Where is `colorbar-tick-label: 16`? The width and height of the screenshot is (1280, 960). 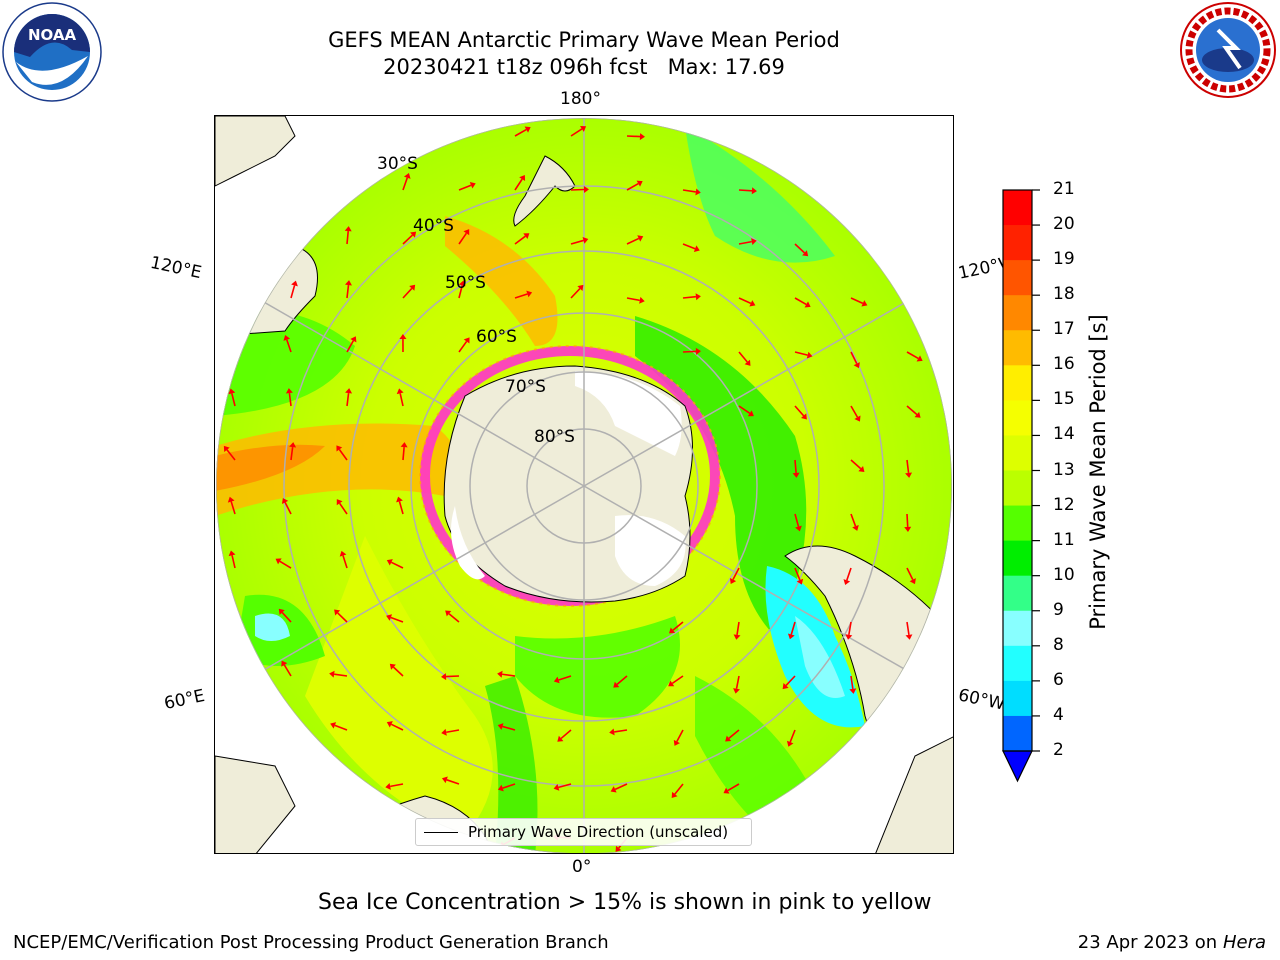 colorbar-tick-label: 16 is located at coordinates (1064, 364).